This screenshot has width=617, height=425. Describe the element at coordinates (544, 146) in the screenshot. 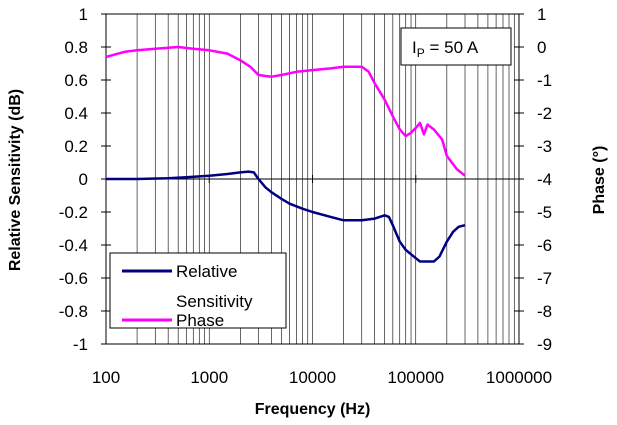

I see `y-right-tick-label: -3` at that location.